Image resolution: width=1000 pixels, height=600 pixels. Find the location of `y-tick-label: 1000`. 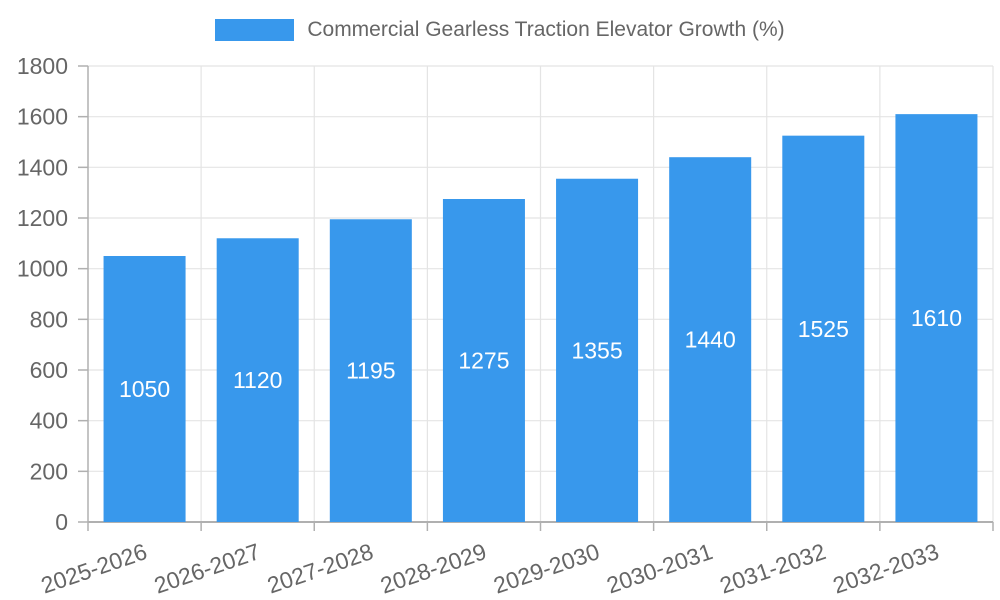

y-tick-label: 1000 is located at coordinates (42, 269).